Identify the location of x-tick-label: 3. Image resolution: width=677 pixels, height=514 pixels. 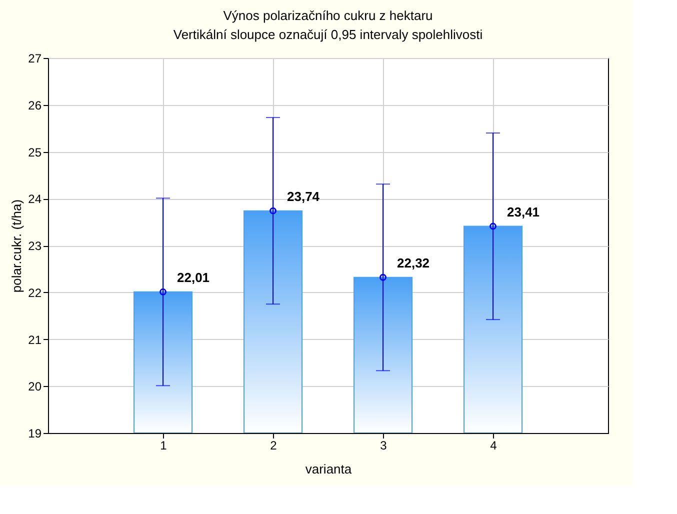
(384, 445).